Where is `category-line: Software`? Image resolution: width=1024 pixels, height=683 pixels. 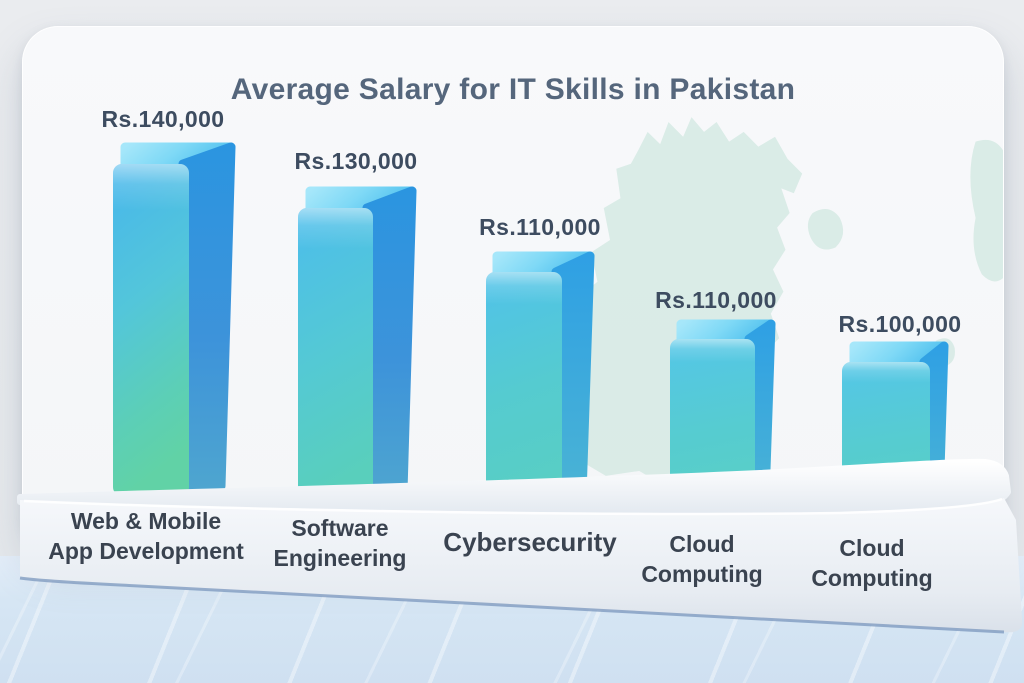 category-line: Software is located at coordinates (340, 528).